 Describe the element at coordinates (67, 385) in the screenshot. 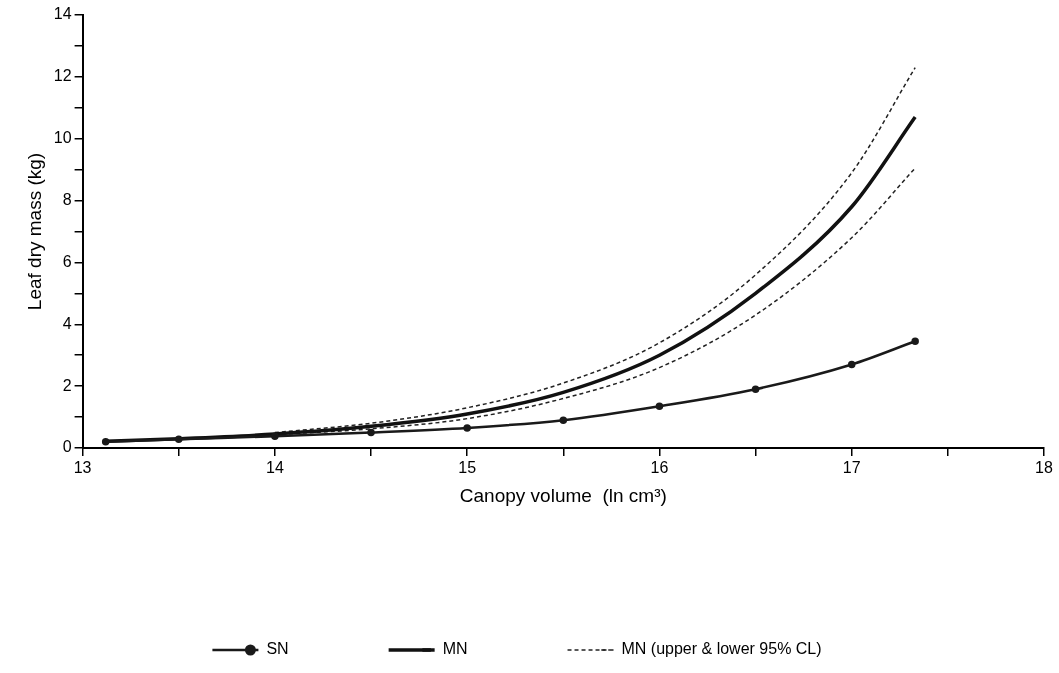

I see `y-tick-label: 2` at that location.